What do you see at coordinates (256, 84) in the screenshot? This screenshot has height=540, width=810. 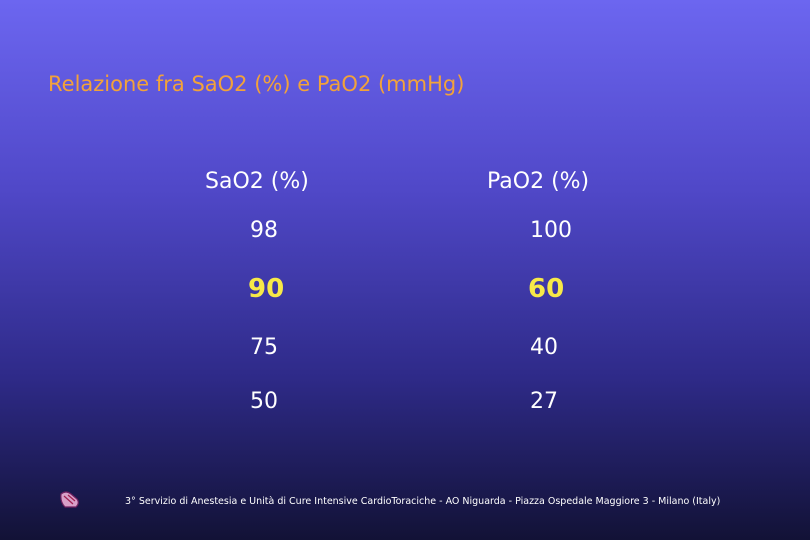 I see `slide-title: Relazione fra SaO2 (%) e PaO2 (mmHg)` at bounding box center [256, 84].